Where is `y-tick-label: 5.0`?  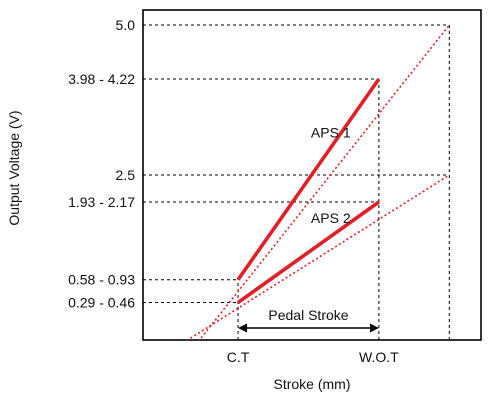
y-tick-label: 5.0 is located at coordinates (126, 25).